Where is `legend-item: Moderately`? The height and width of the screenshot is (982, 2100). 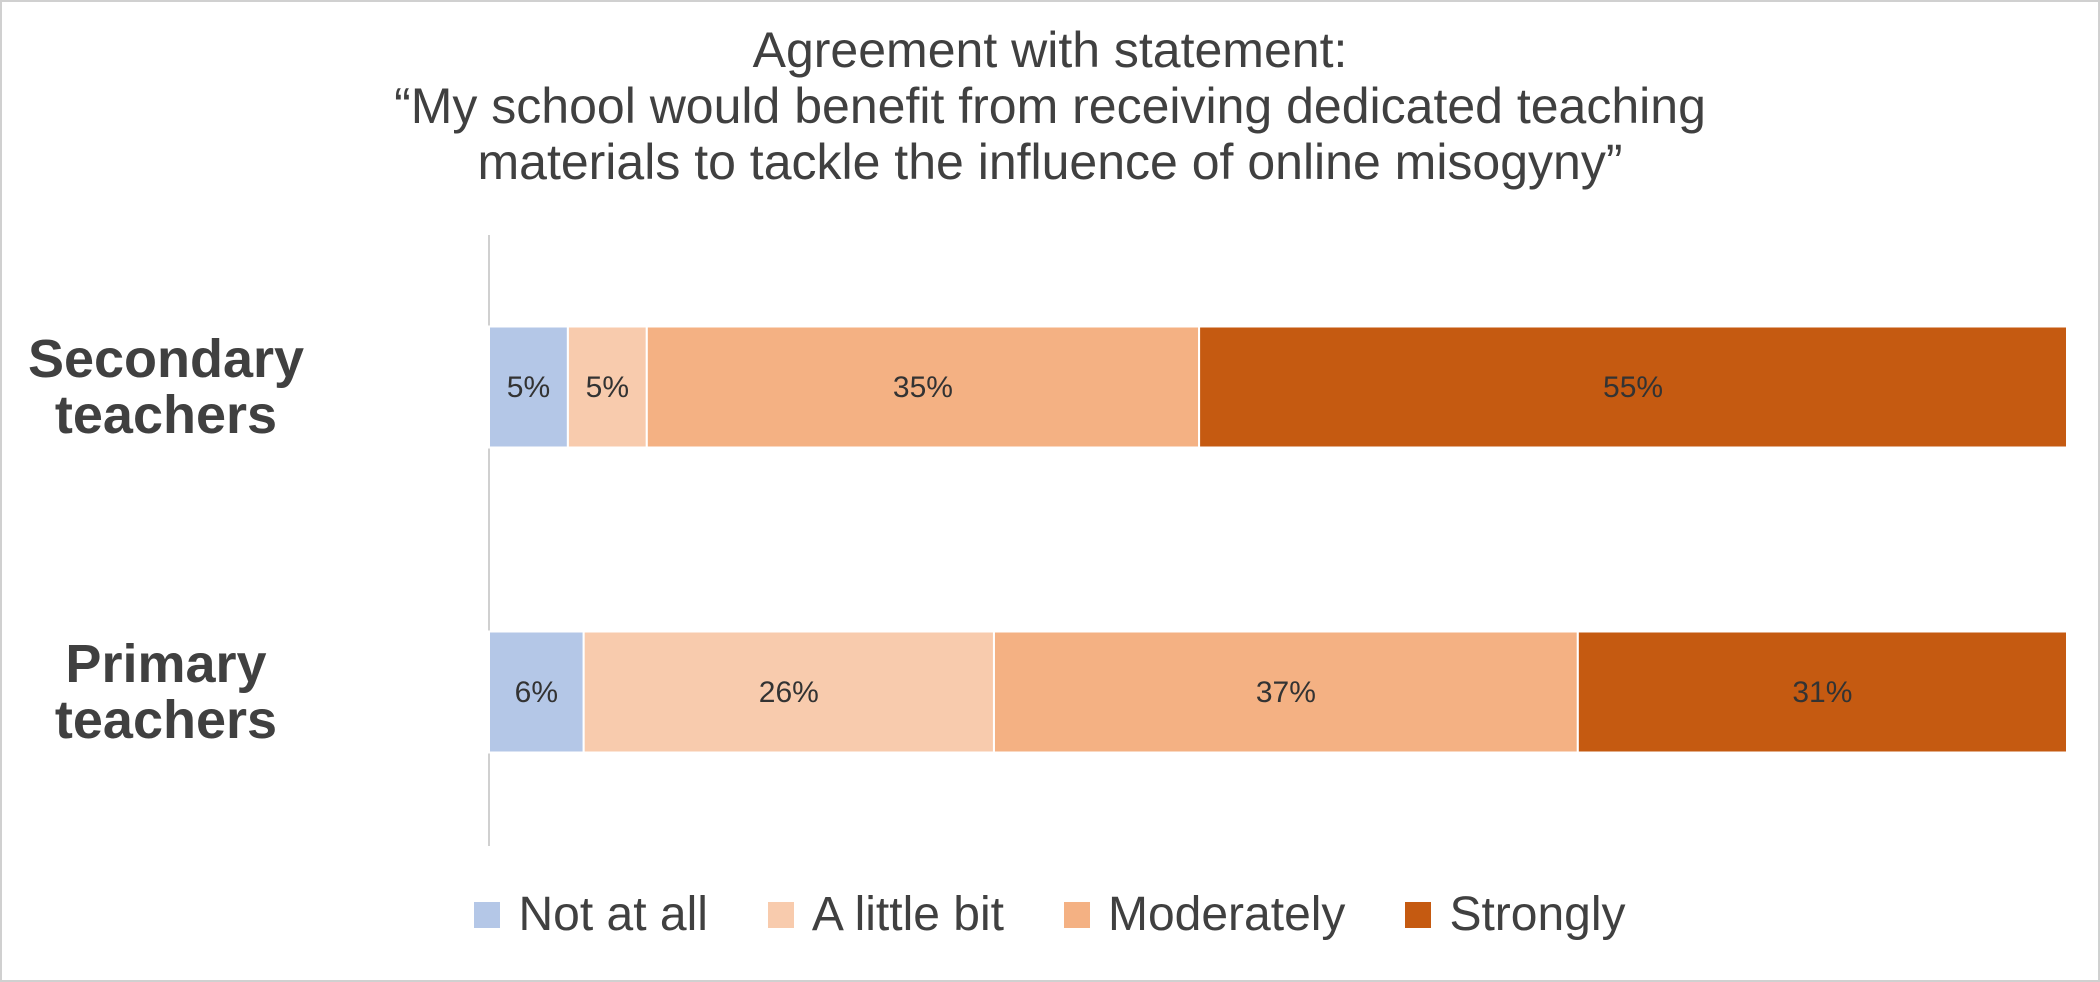
legend-item: Moderately is located at coordinates (1204, 914).